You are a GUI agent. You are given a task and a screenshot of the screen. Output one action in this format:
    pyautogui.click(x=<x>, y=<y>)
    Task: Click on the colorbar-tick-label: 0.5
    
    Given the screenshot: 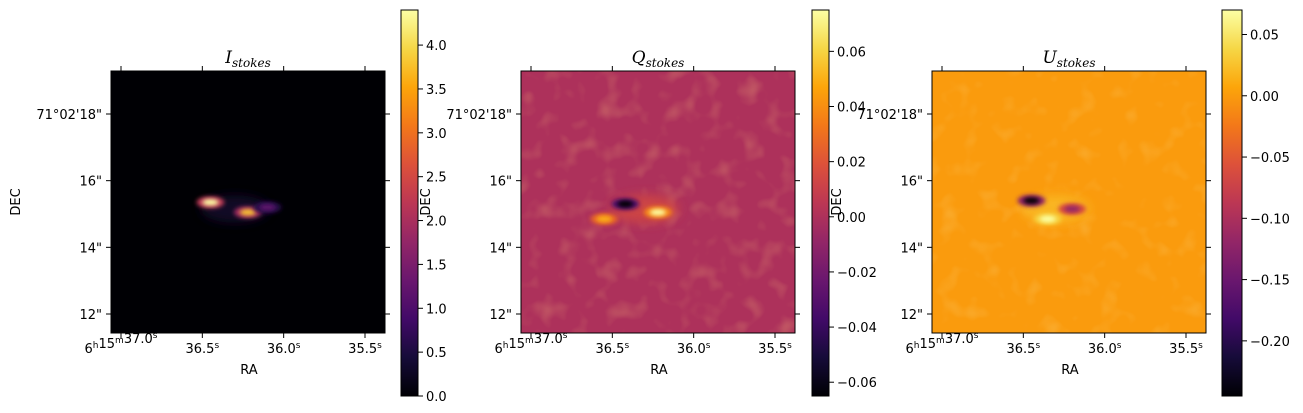 What is the action you would take?
    pyautogui.click(x=436, y=353)
    